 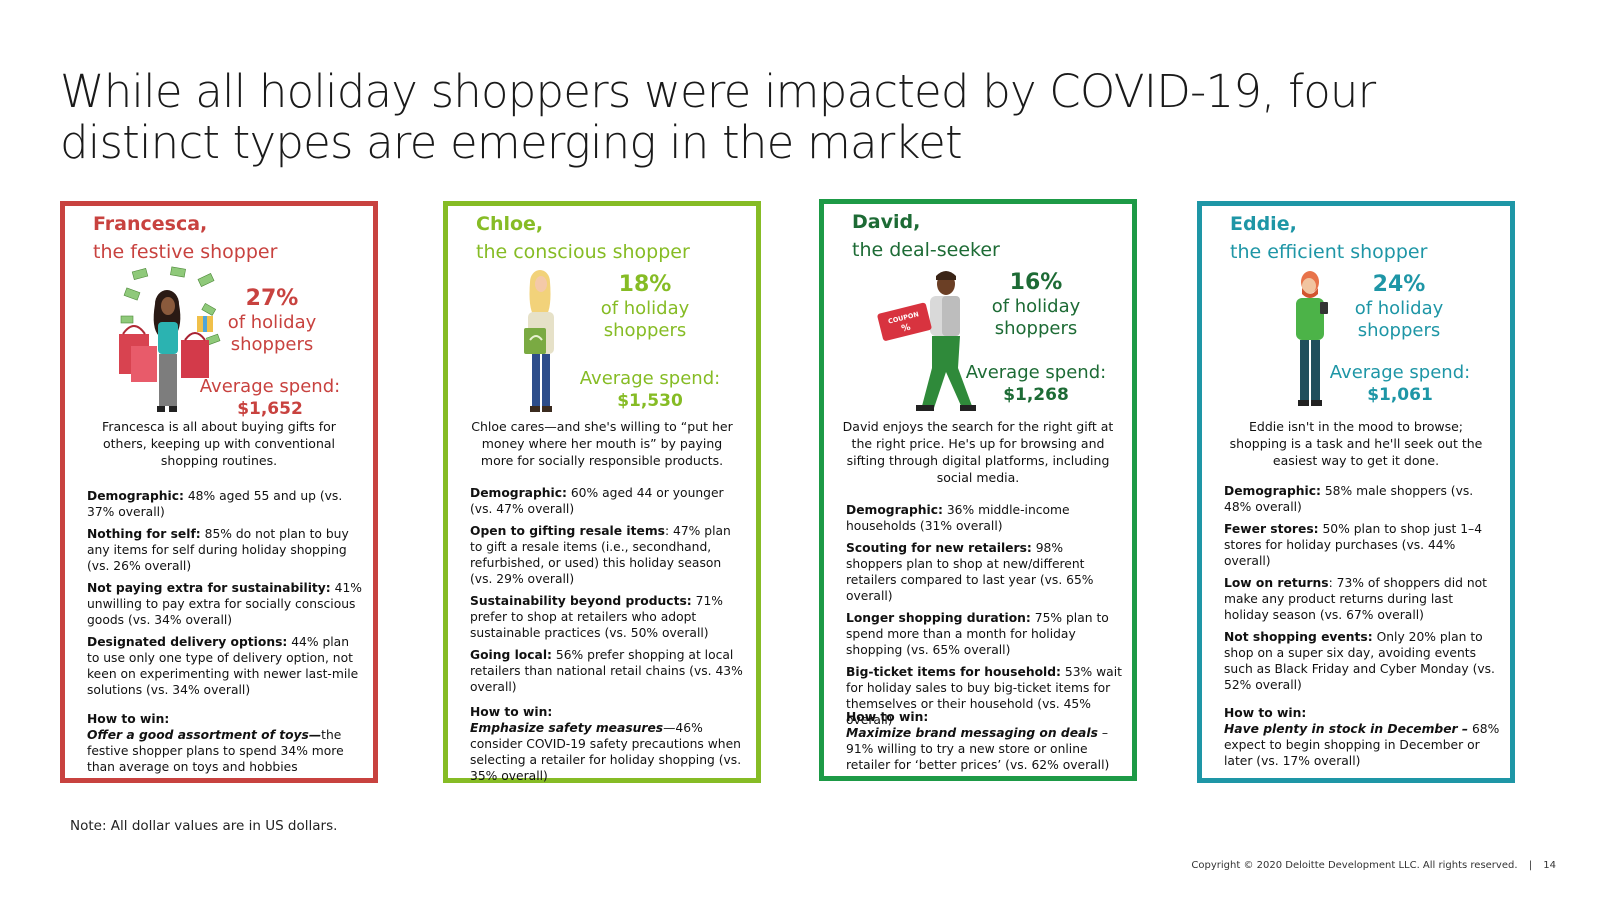 What do you see at coordinates (1276, 583) in the screenshot?
I see `point-label: Low on returns` at bounding box center [1276, 583].